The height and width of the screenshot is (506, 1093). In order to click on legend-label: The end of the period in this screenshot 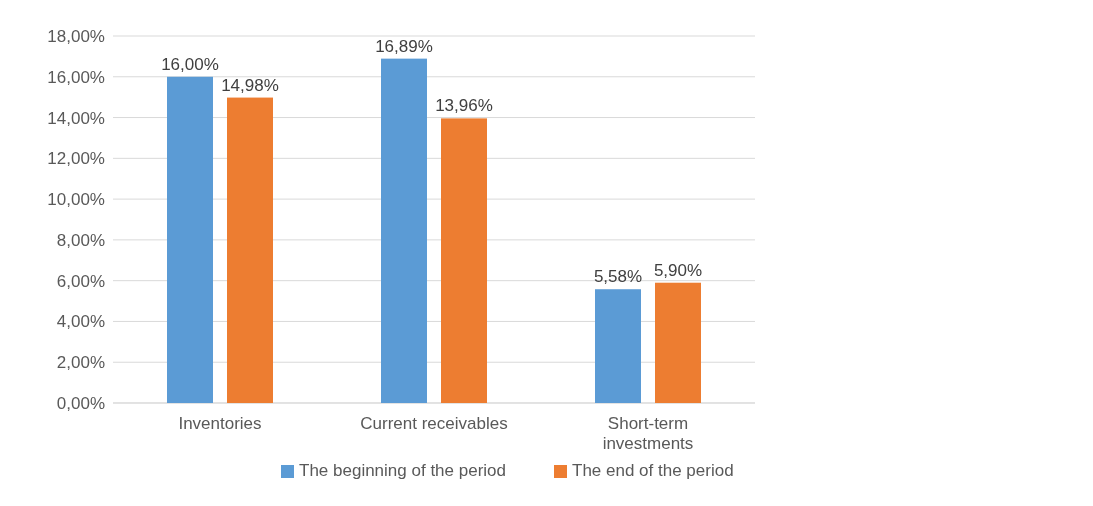, I will do `click(653, 470)`.